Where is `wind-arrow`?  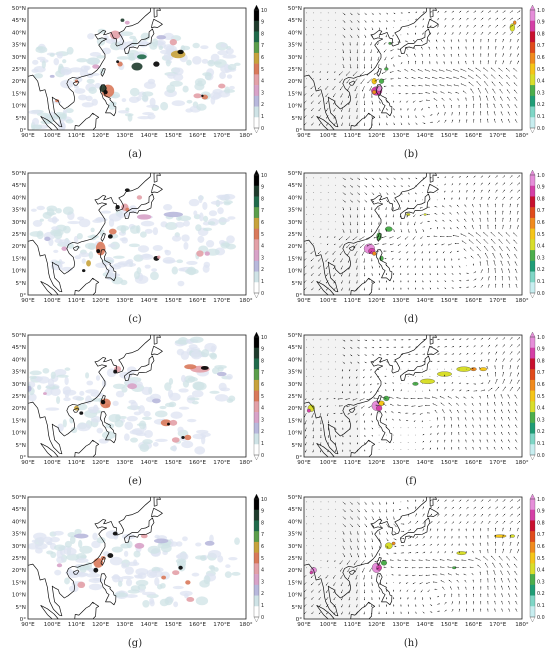
wind-arrow is located at coordinates (471, 84).